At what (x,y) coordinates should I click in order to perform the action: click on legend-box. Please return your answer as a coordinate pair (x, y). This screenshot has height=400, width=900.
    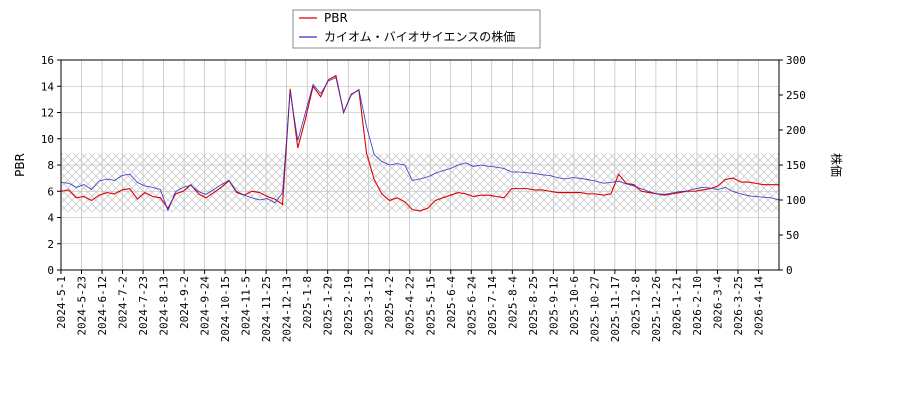
    Looking at the image, I should click on (416, 29).